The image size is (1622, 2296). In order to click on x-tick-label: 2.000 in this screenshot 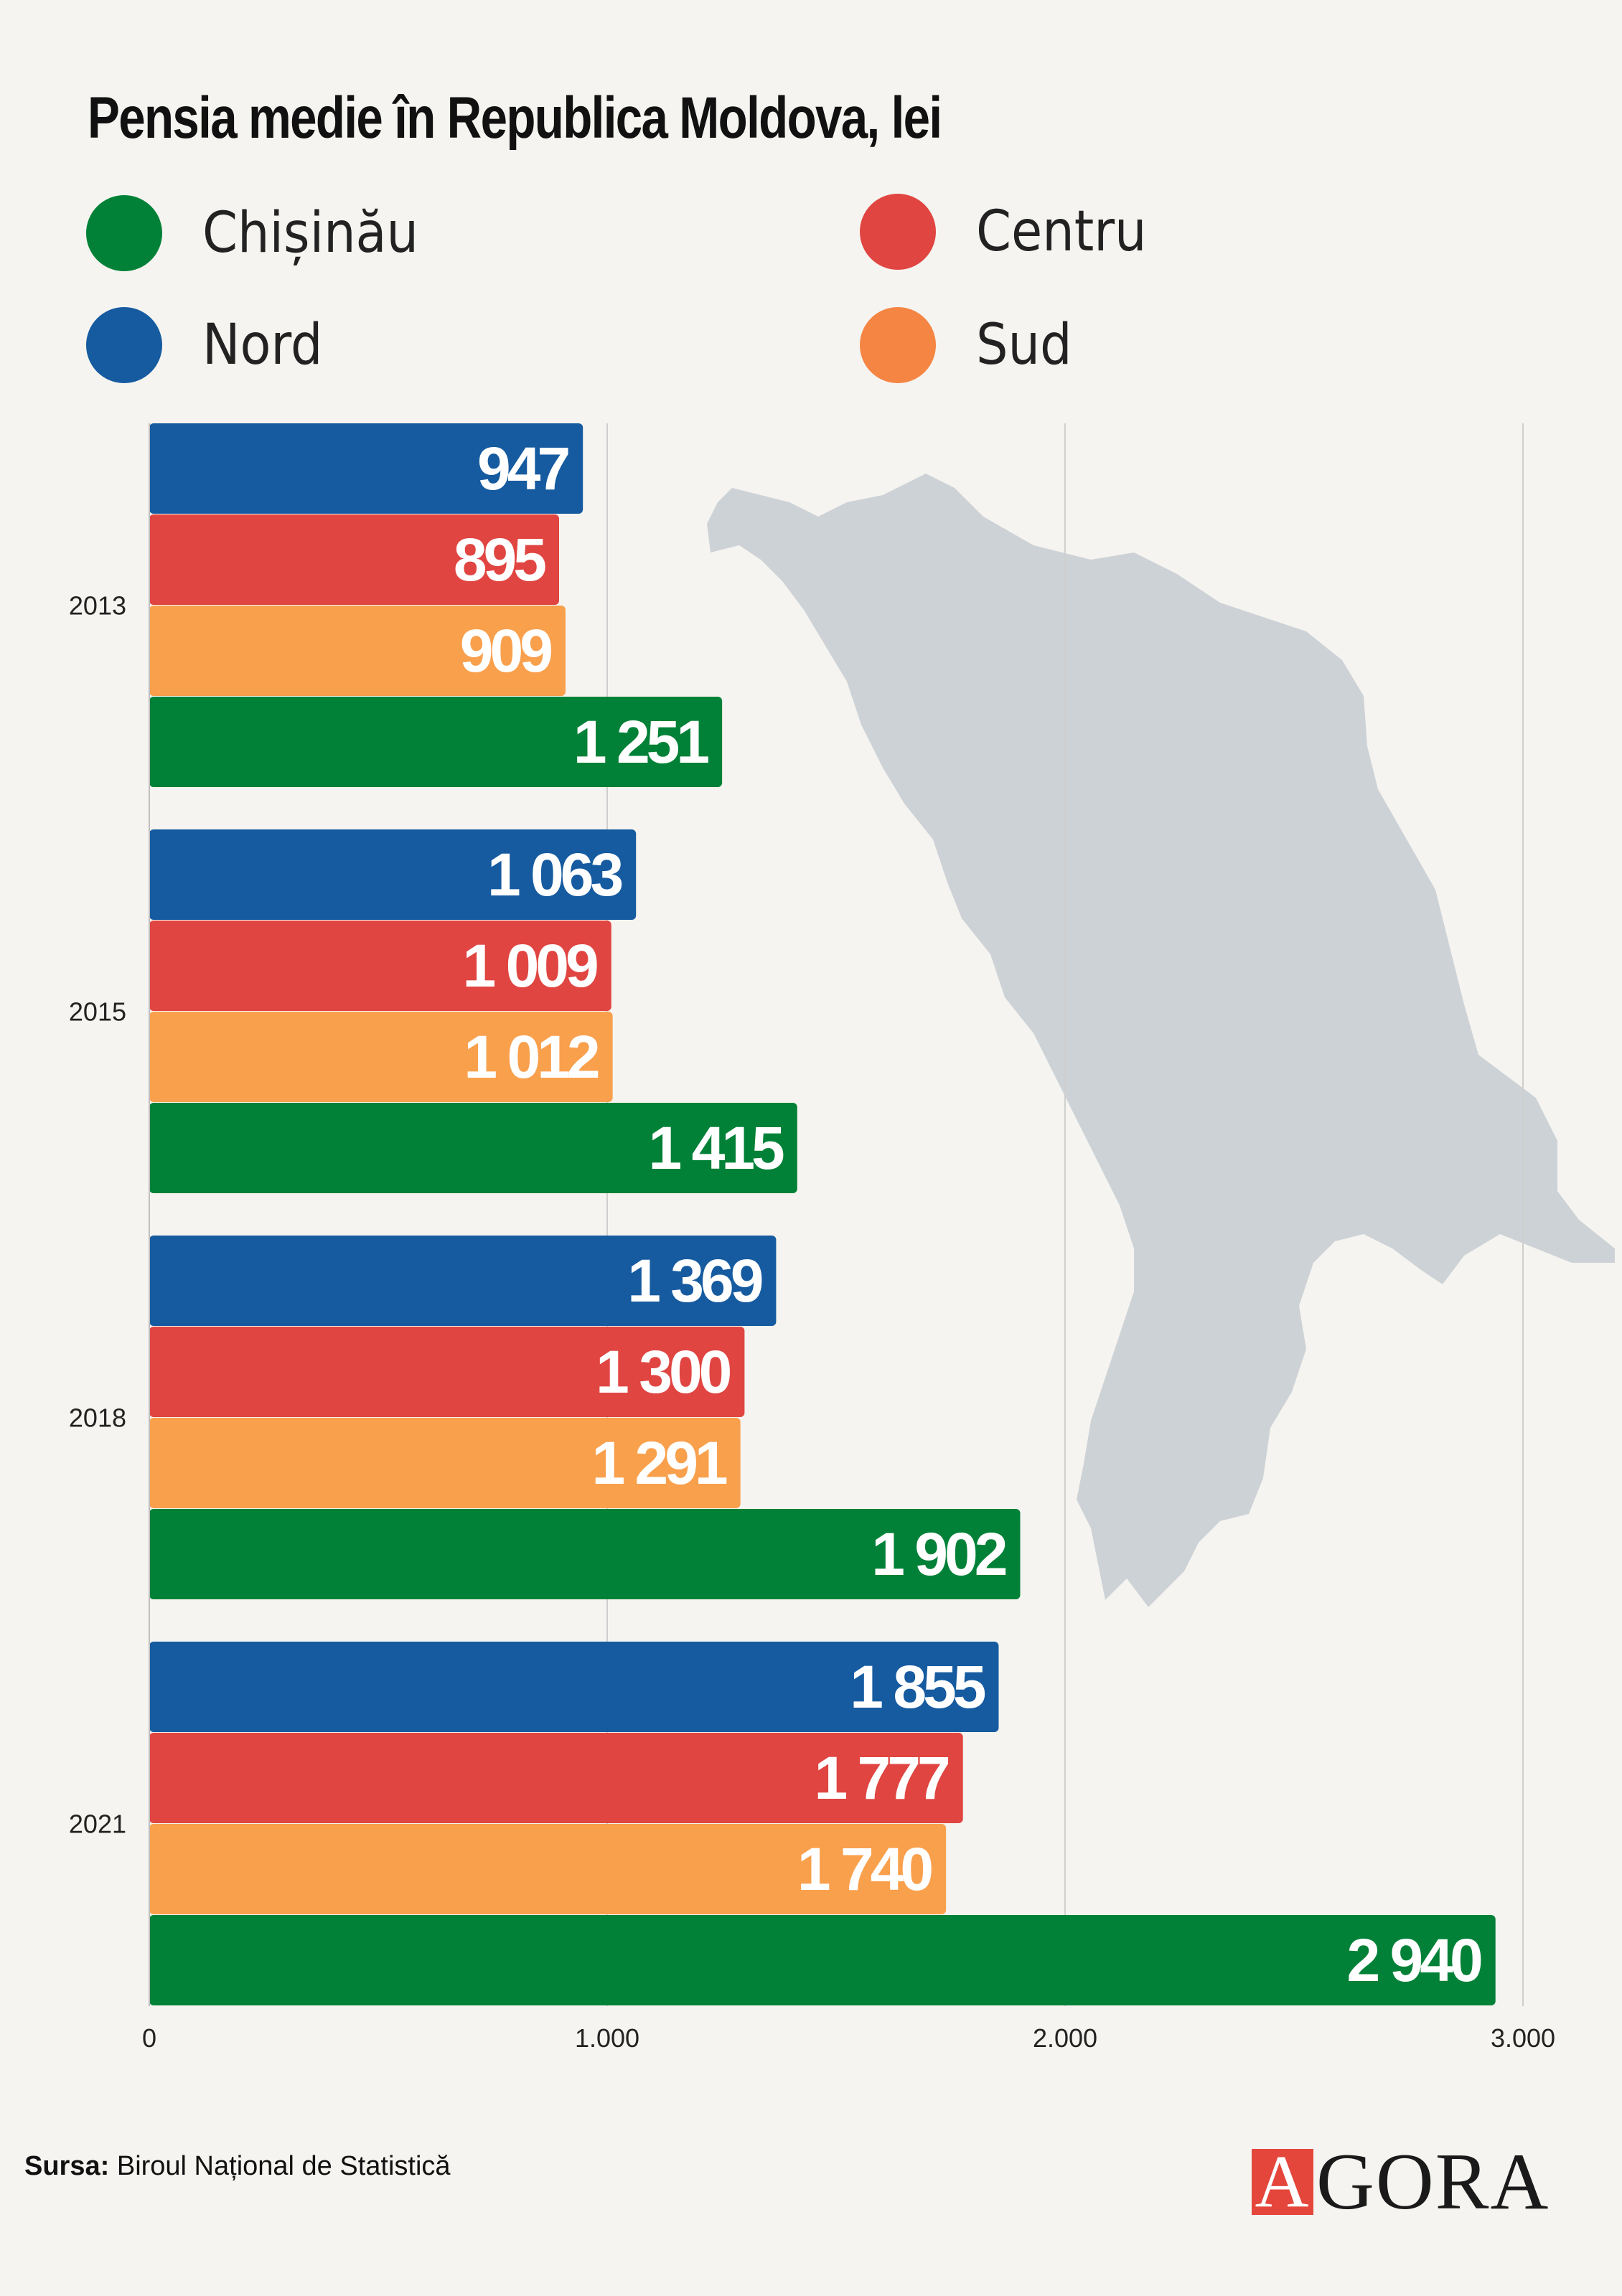, I will do `click(1065, 2038)`.